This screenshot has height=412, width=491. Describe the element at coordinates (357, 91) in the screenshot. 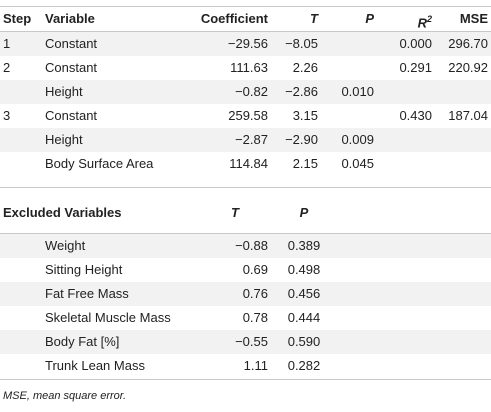

I see `p-cell: 0.010` at that location.